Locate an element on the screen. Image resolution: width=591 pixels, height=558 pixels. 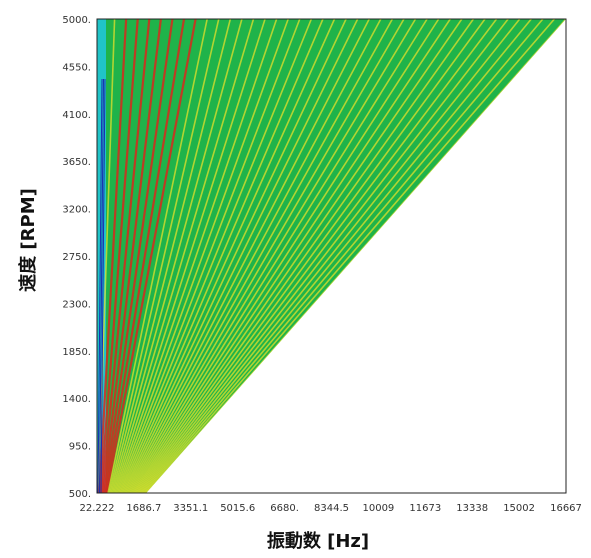
y-tick-label: 4100. is located at coordinates (76, 115).